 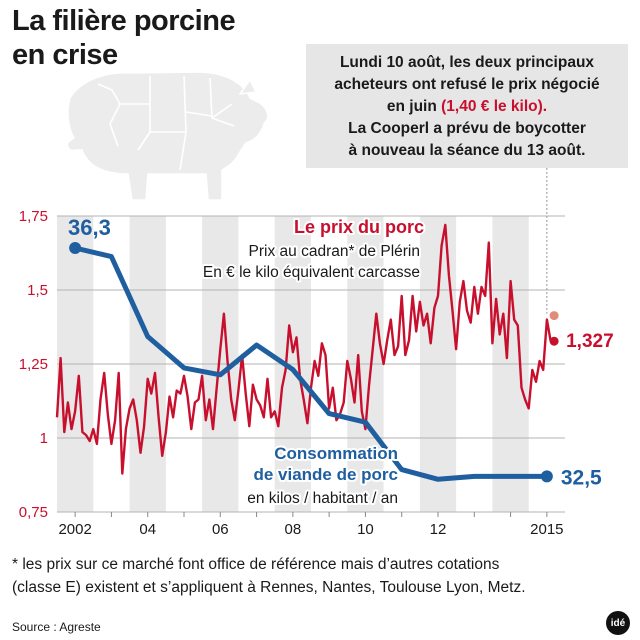 What do you see at coordinates (467, 62) in the screenshot?
I see `annotation-line-1: Lundi 10 août, les deux principaux` at bounding box center [467, 62].